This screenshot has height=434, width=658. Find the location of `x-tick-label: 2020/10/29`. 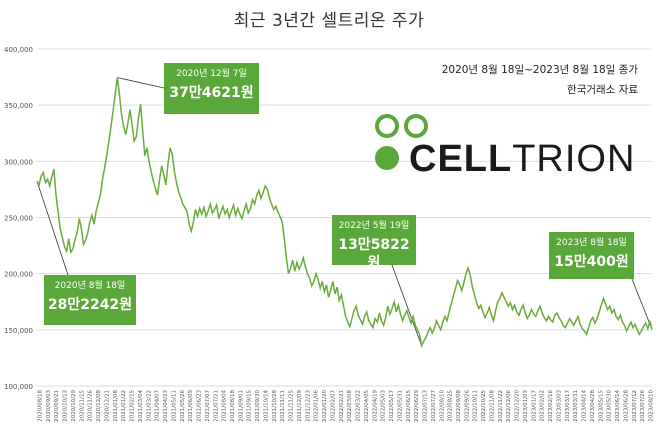

x-tick-label: 2020/10/29 is located at coordinates (74, 406).